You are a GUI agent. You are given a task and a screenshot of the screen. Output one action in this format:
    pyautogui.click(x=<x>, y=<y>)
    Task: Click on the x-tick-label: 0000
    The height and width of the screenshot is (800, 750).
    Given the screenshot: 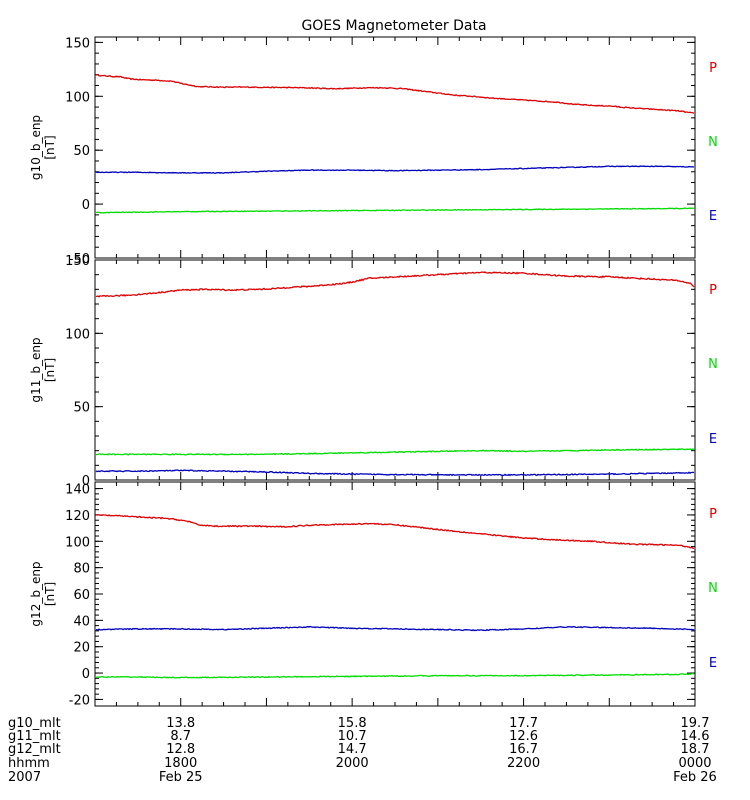 What is the action you would take?
    pyautogui.click(x=694, y=763)
    